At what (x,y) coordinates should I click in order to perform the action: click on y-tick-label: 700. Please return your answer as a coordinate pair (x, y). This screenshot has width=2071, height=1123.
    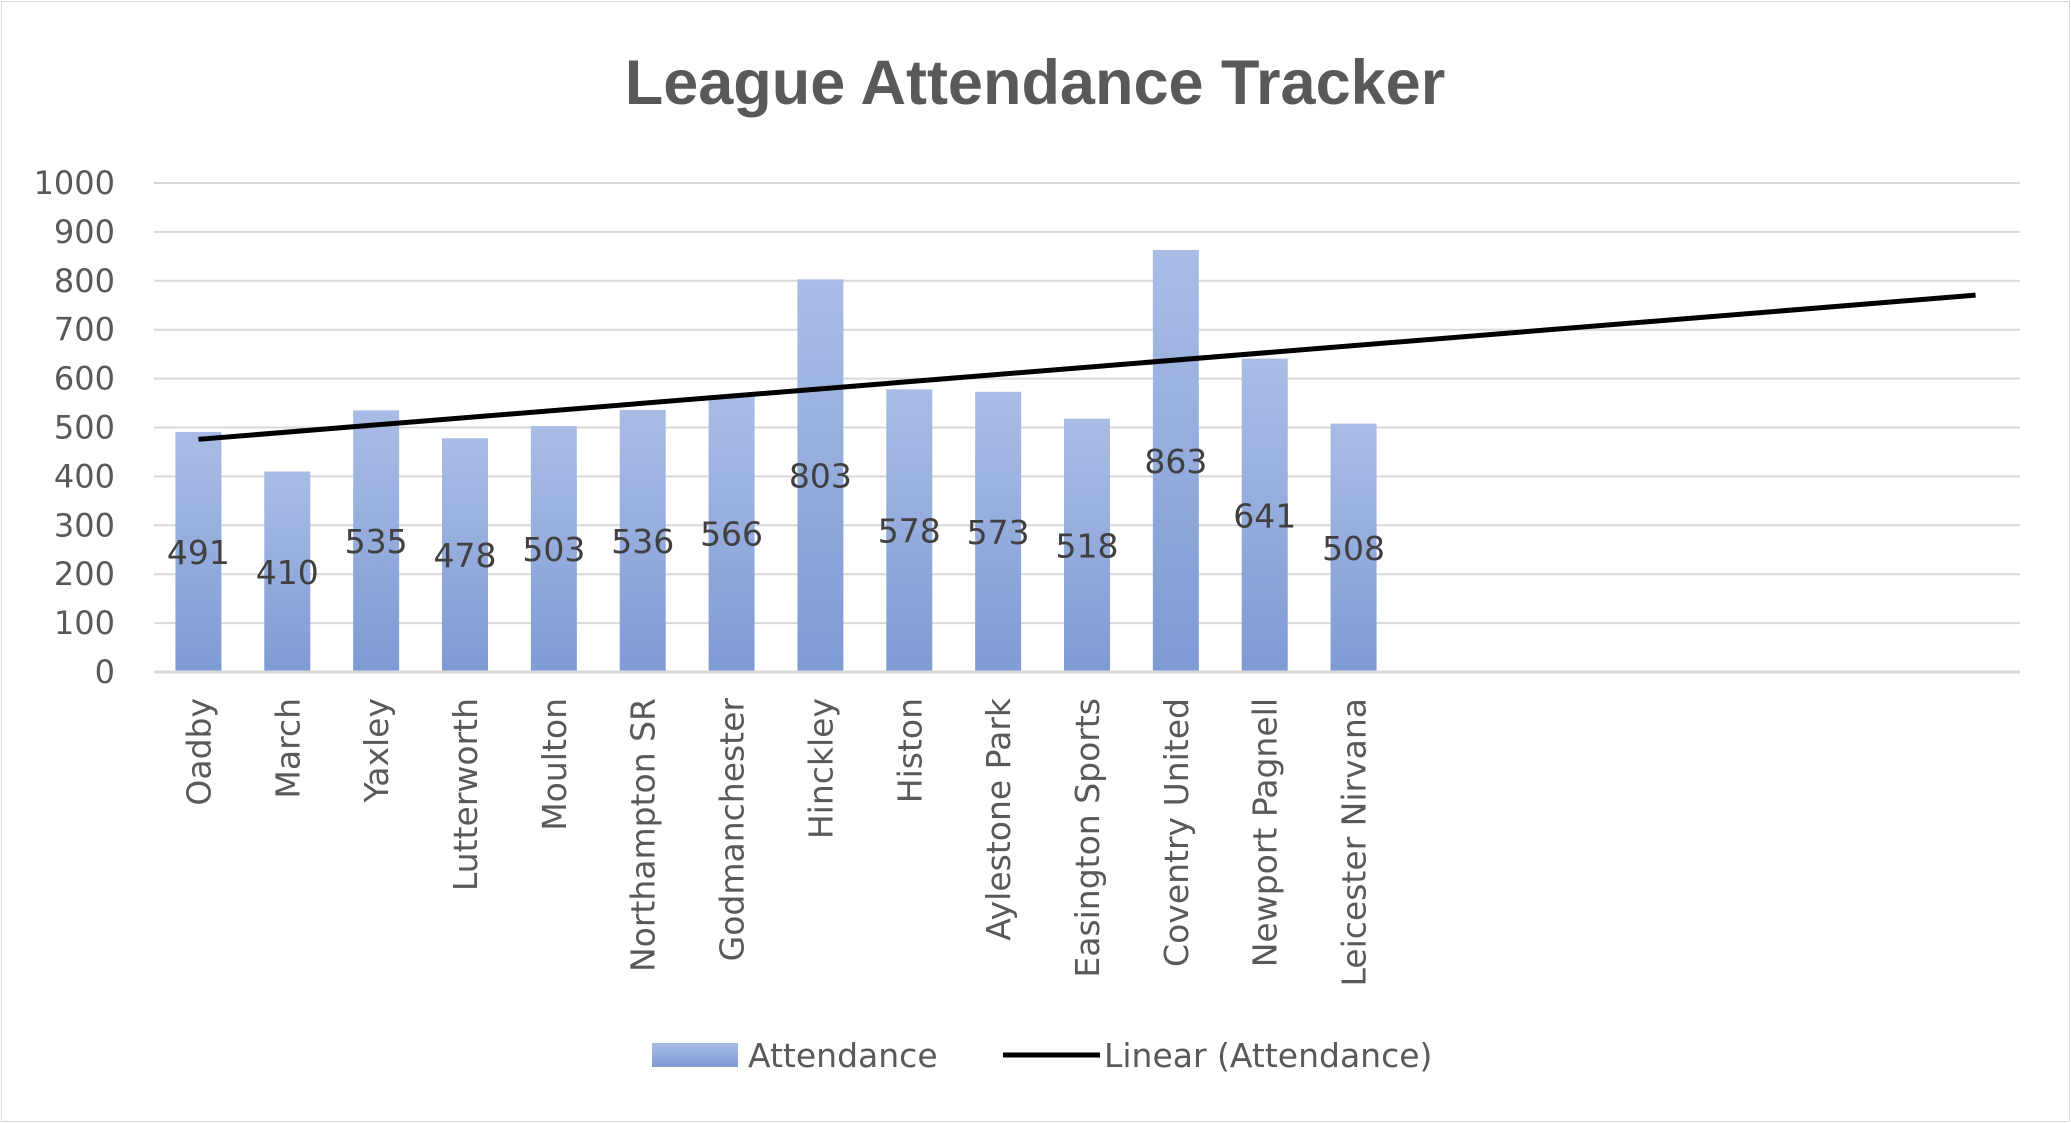
    Looking at the image, I should click on (84, 330).